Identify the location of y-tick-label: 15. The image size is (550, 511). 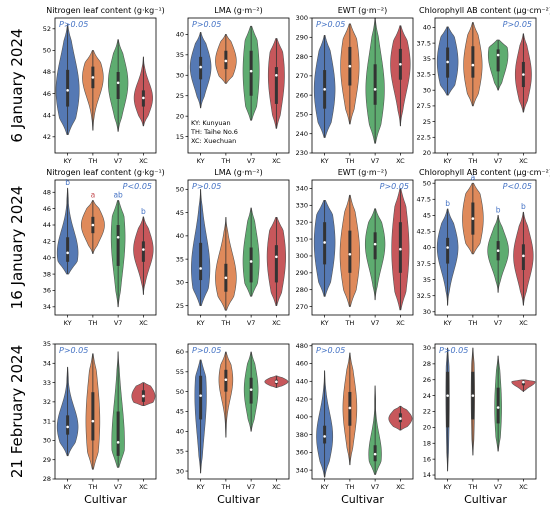
(180, 137).